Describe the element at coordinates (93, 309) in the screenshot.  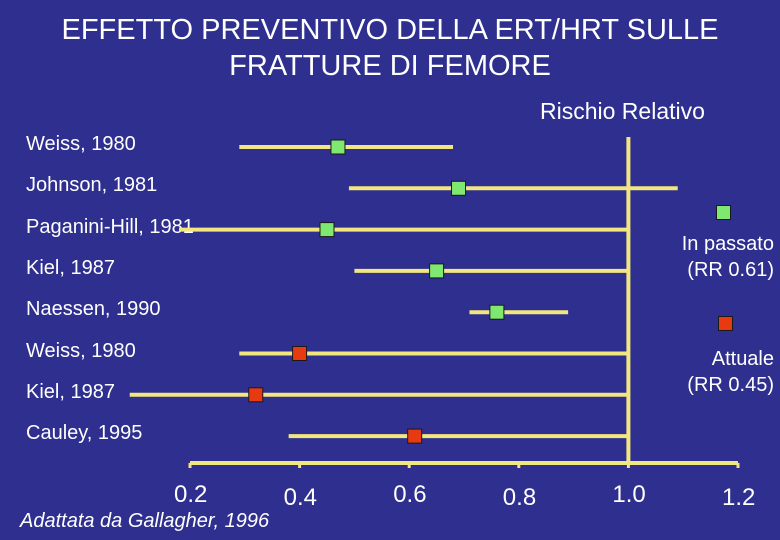
I see `study-label: Naessen, 1990` at that location.